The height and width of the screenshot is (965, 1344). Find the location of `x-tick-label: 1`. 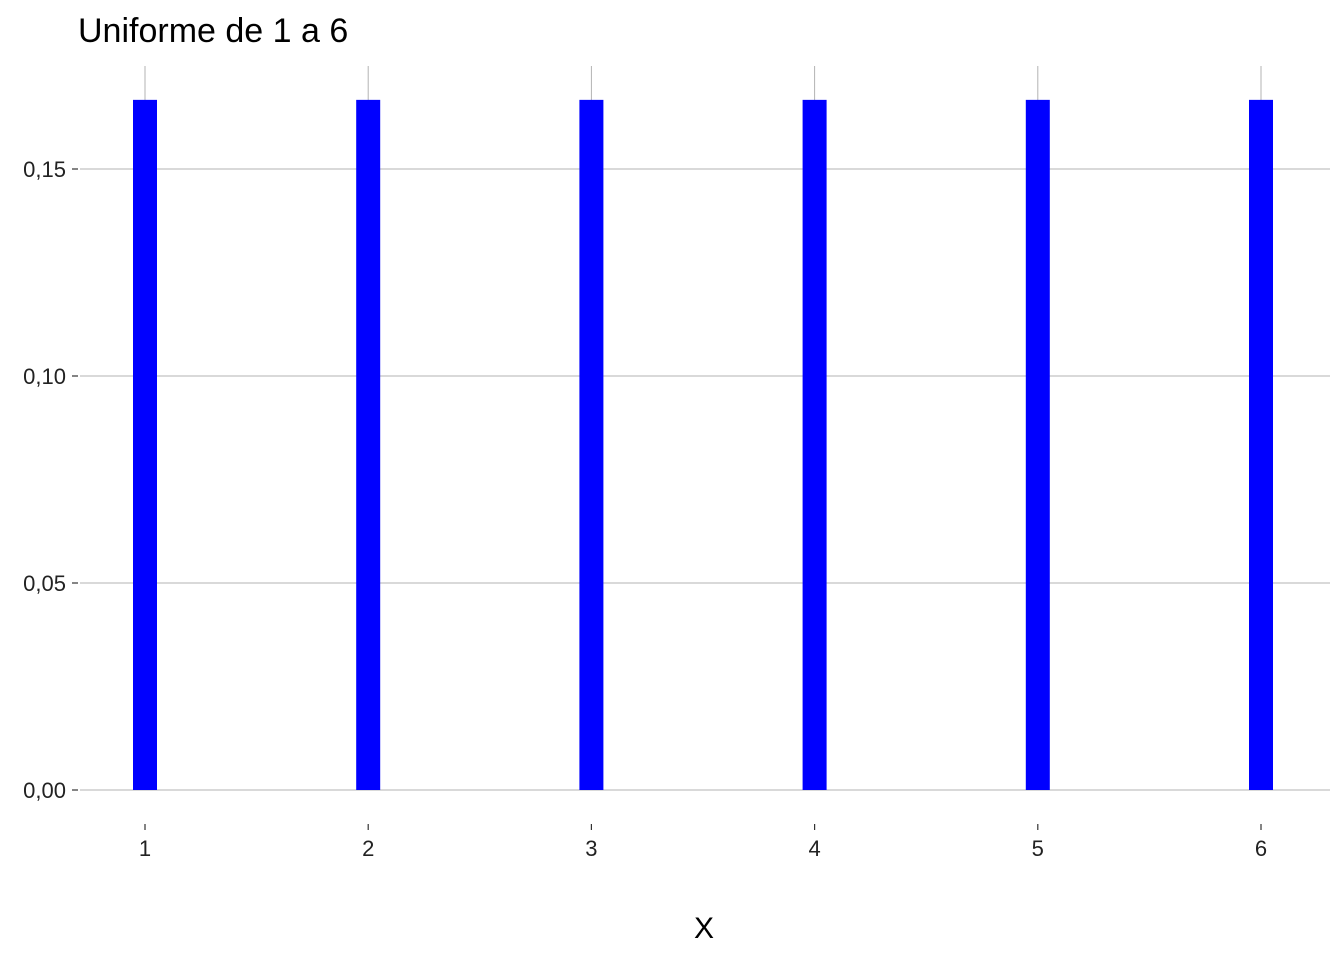

x-tick-label: 1 is located at coordinates (145, 848).